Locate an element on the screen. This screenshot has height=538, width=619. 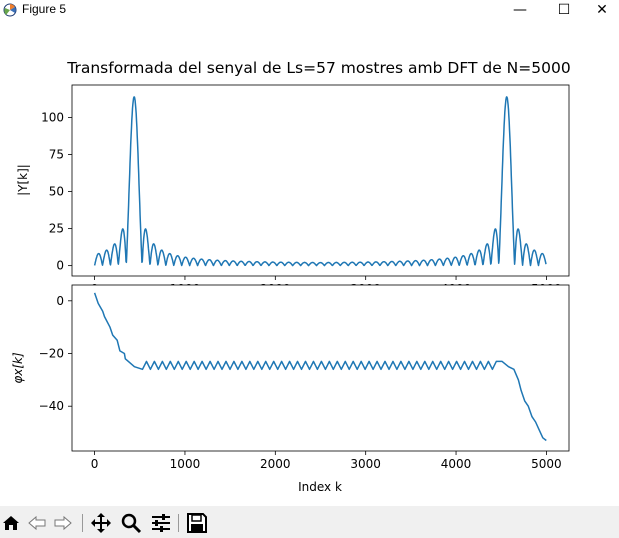
configure-subplots-icon is located at coordinates (161, 523).